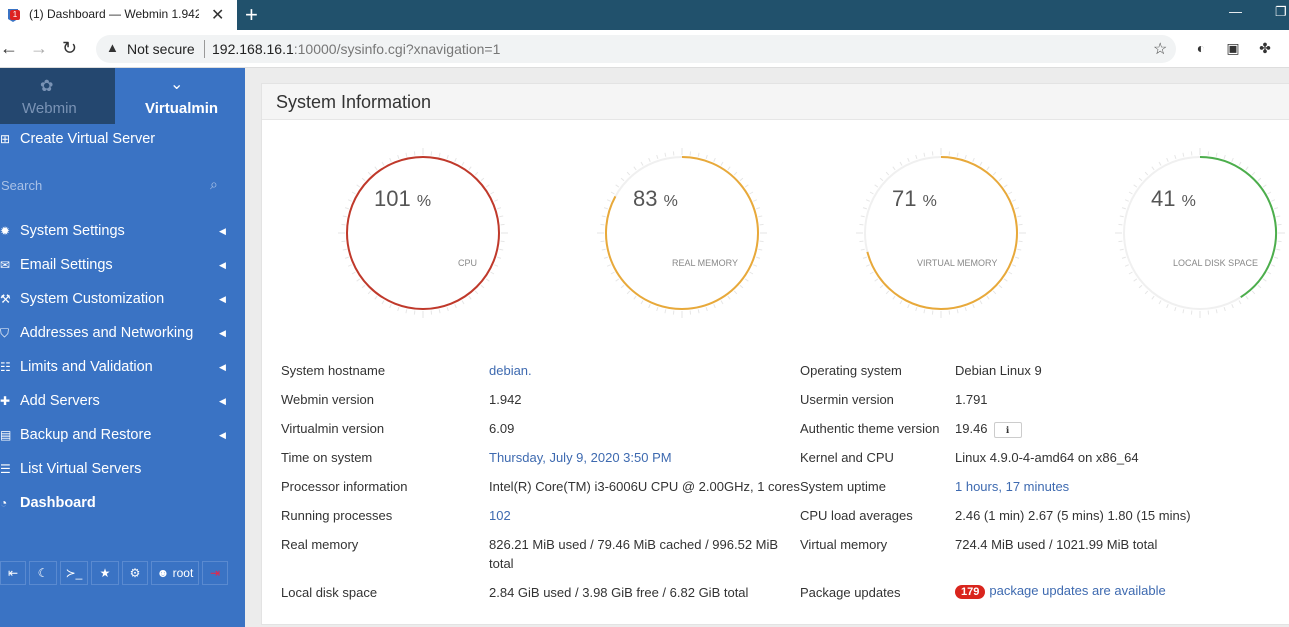  Describe the element at coordinates (39, 48) in the screenshot. I see `forward-icon: →` at that location.